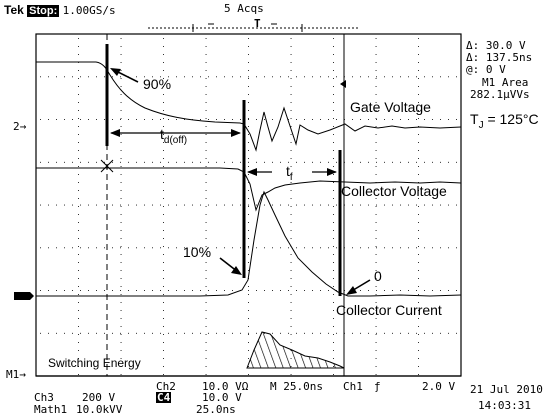 This screenshot has width=560, height=420. I want to click on td-off-arrow, so click(175, 133).